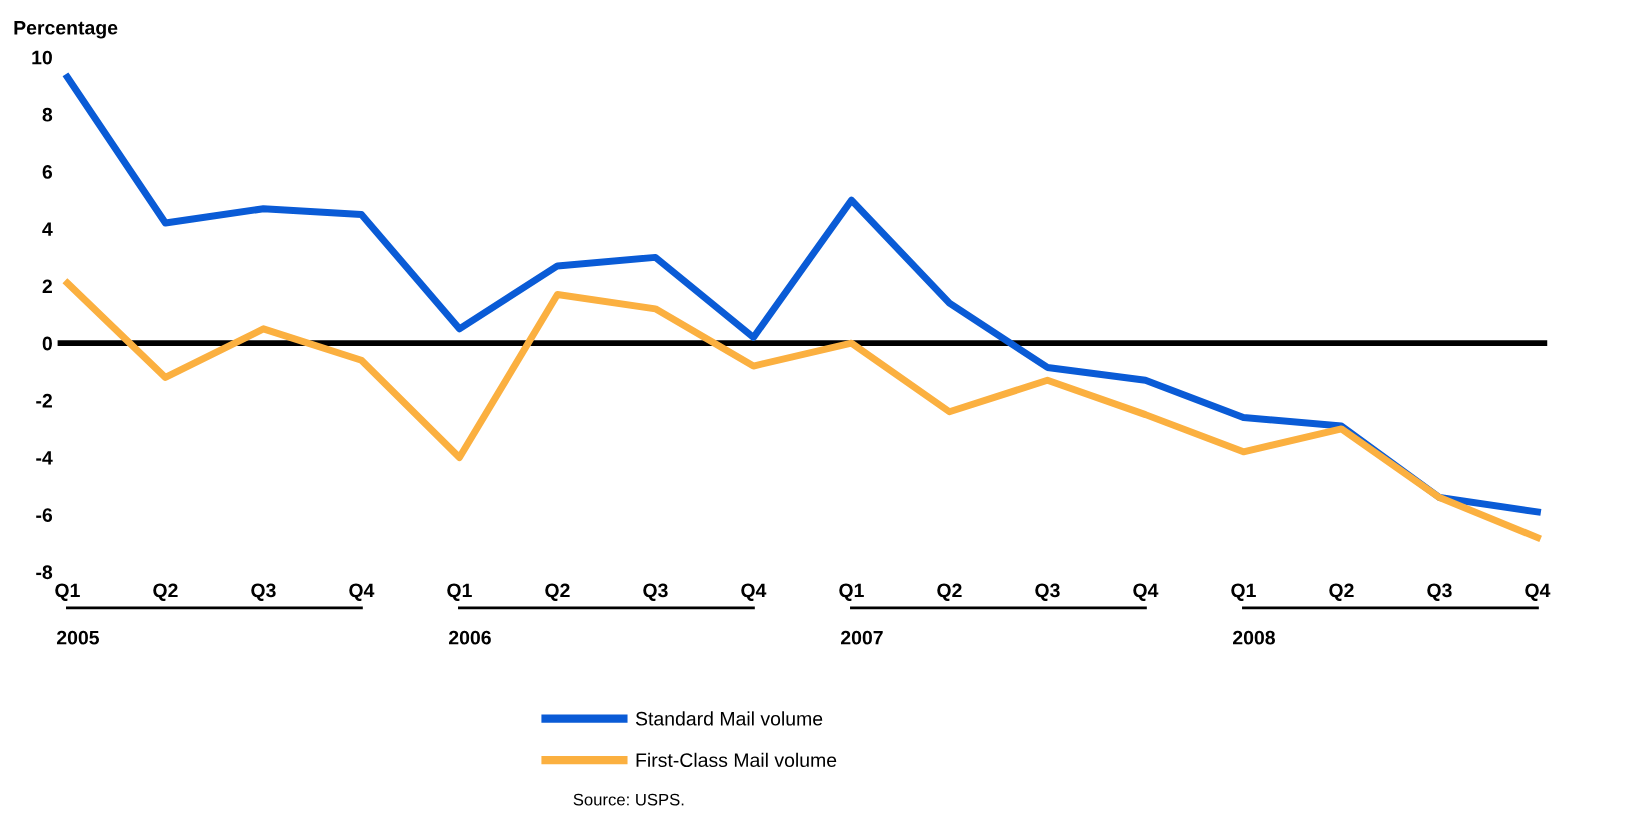 The image size is (1646, 817). What do you see at coordinates (66, 30) in the screenshot?
I see `y-axis-title: Percentage` at bounding box center [66, 30].